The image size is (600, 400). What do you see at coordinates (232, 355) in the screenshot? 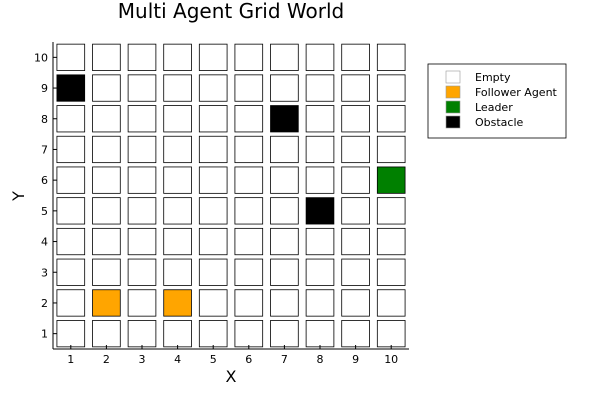
I see `x-ticks: 1 2 3 4 5 6 7 8 9 10` at bounding box center [232, 355].